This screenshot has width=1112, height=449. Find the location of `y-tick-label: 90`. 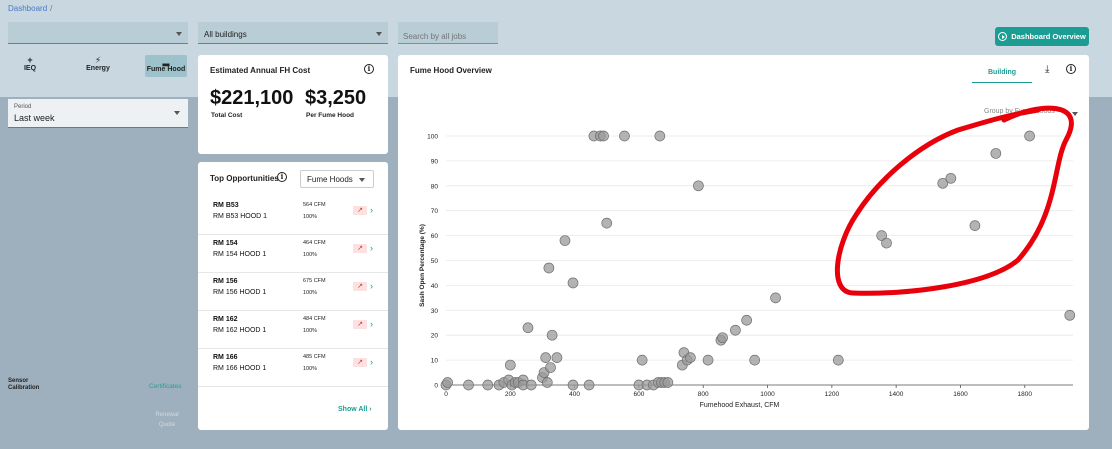

y-tick-label: 90 is located at coordinates (435, 161).